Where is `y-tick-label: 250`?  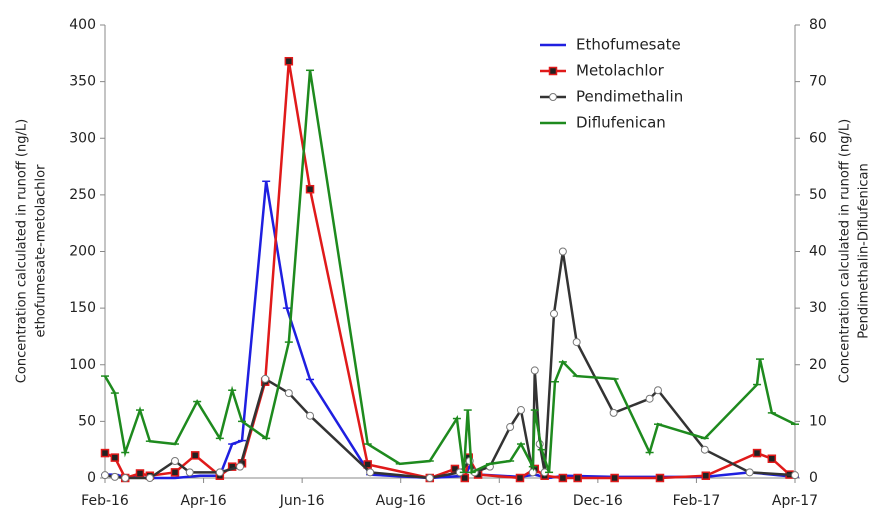 y-tick-label: 250 is located at coordinates (82, 195).